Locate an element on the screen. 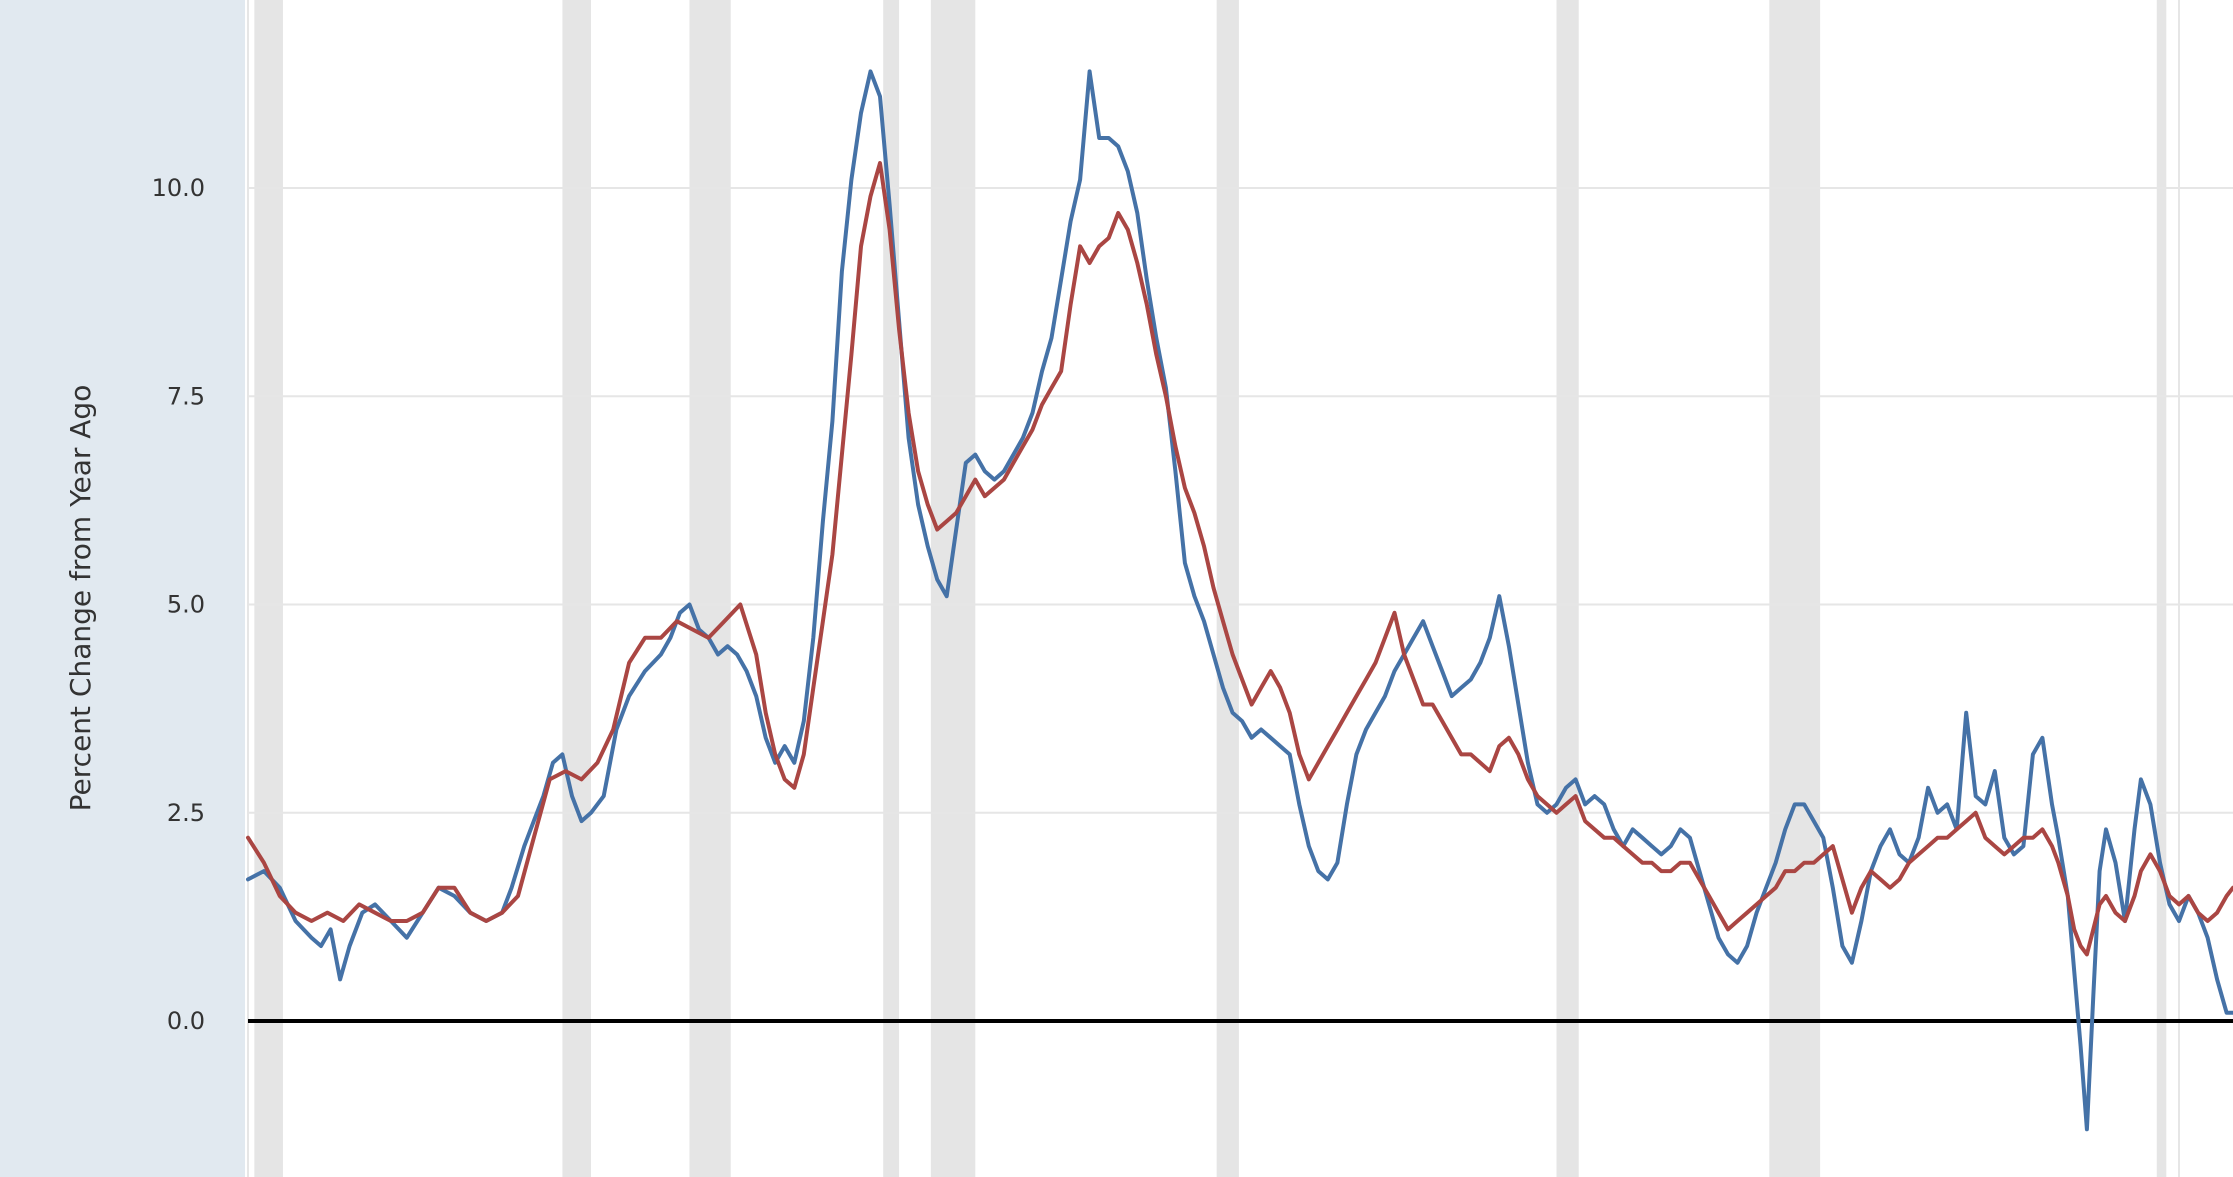  y-tick-label-3: 7.5 is located at coordinates (186, 396).